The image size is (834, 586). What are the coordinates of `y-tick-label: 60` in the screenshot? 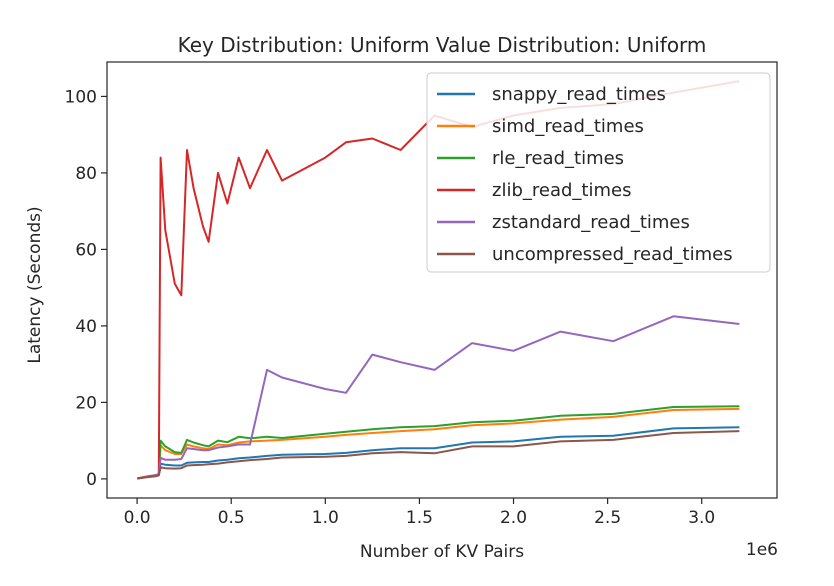 It's located at (86, 250).